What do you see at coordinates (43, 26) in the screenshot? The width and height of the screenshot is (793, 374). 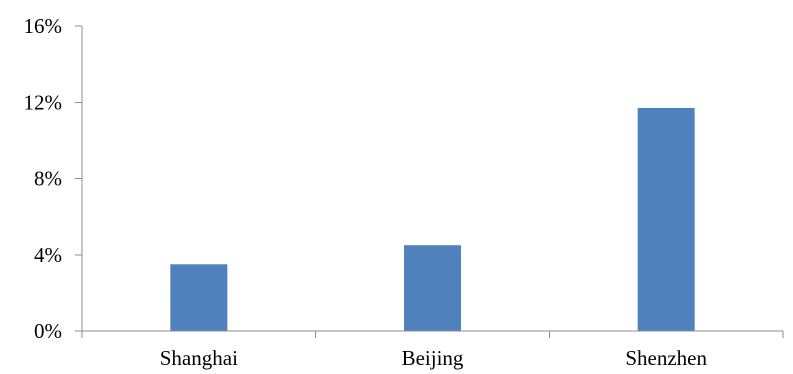 I see `y-tick-label: 16%` at bounding box center [43, 26].